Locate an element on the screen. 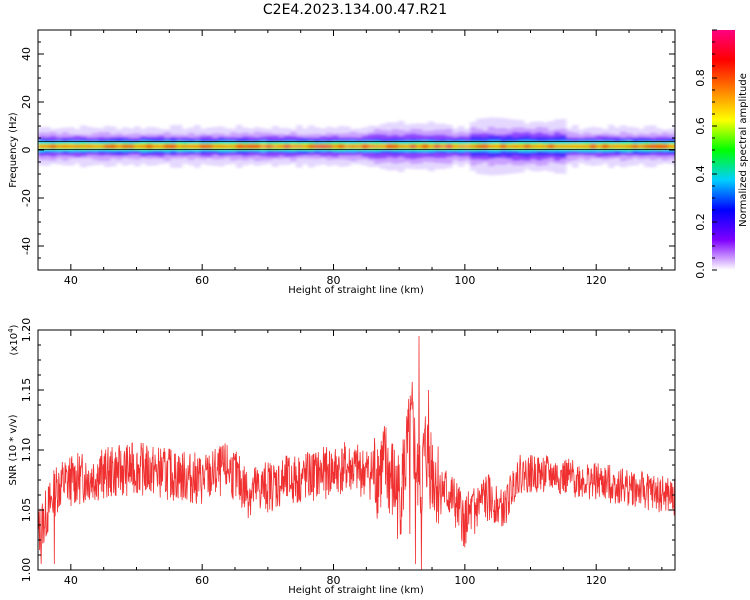 The height and width of the screenshot is (600, 750). spectrogram-y-tick-label: 0 is located at coordinates (26, 150).